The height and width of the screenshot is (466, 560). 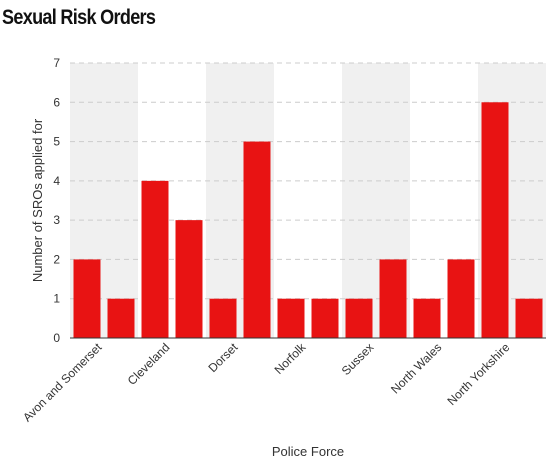 I want to click on y-tick-label: 2, so click(x=56, y=259).